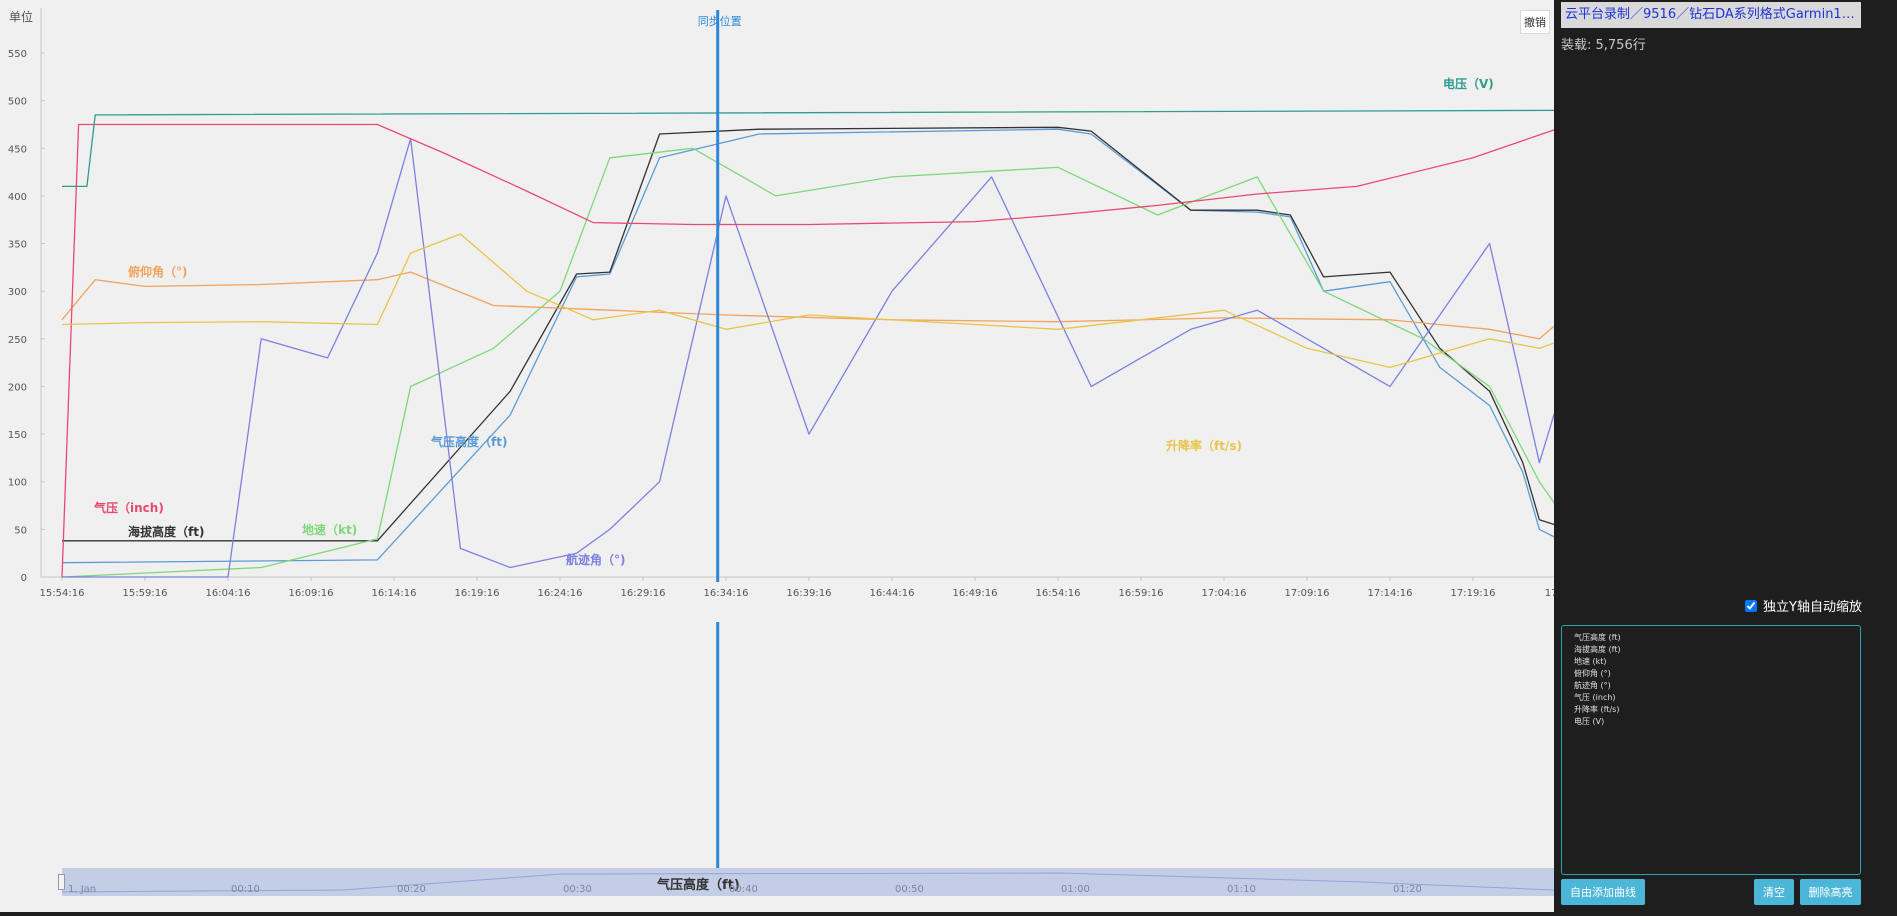 This screenshot has height=916, width=1897. What do you see at coordinates (1774, 892) in the screenshot?
I see `clear-button: 清空` at bounding box center [1774, 892].